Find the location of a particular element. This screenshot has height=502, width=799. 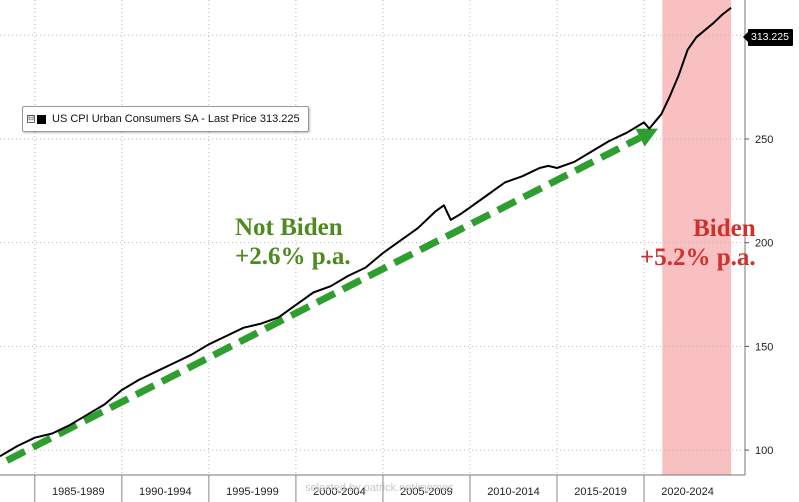

highlight-band-layer is located at coordinates (697, 237).